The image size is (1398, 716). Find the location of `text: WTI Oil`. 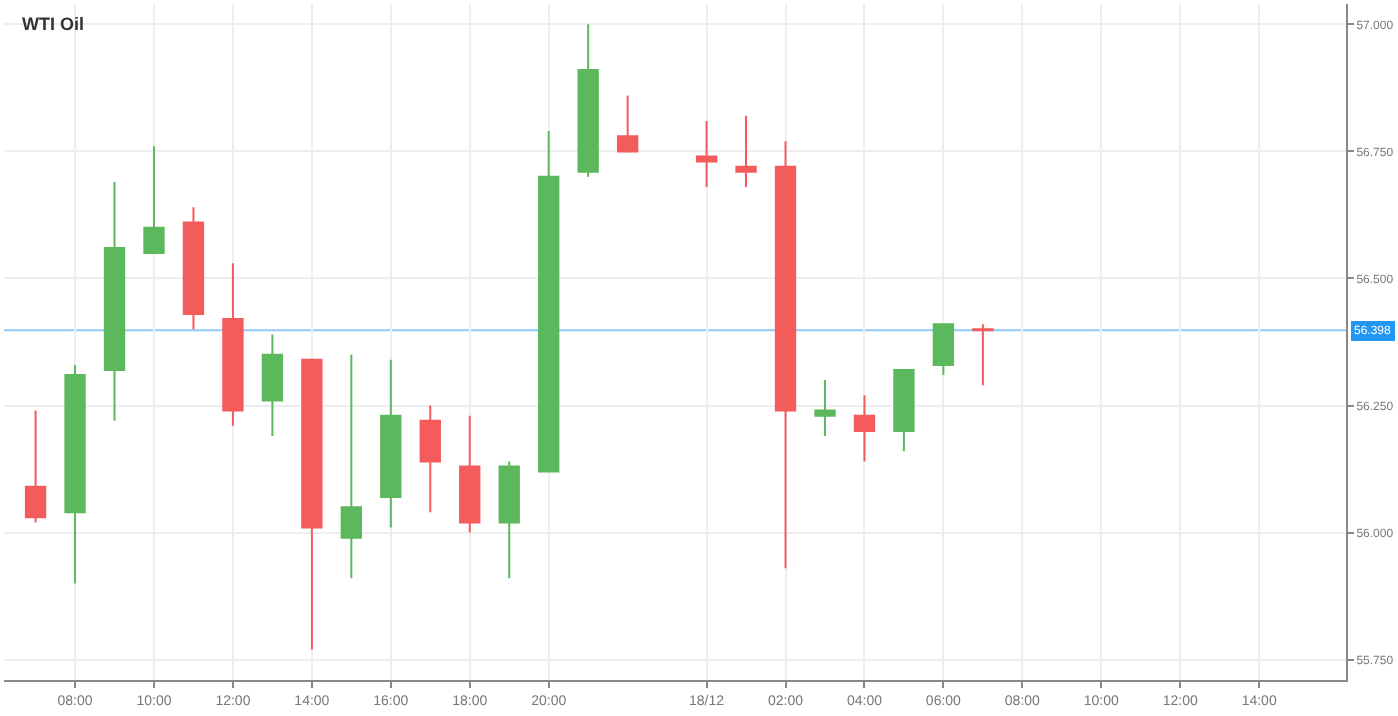

text: WTI Oil is located at coordinates (53, 24).